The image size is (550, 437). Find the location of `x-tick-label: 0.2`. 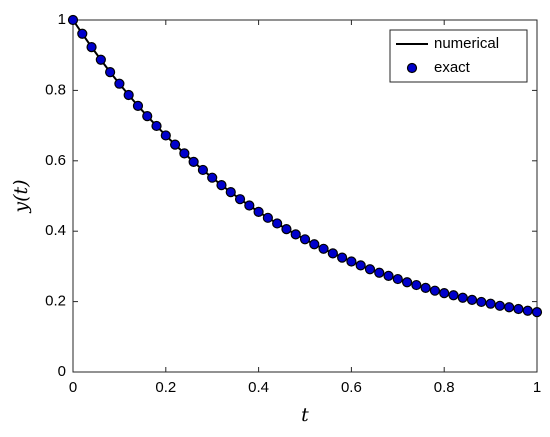

x-tick-label: 0.2 is located at coordinates (165, 387).